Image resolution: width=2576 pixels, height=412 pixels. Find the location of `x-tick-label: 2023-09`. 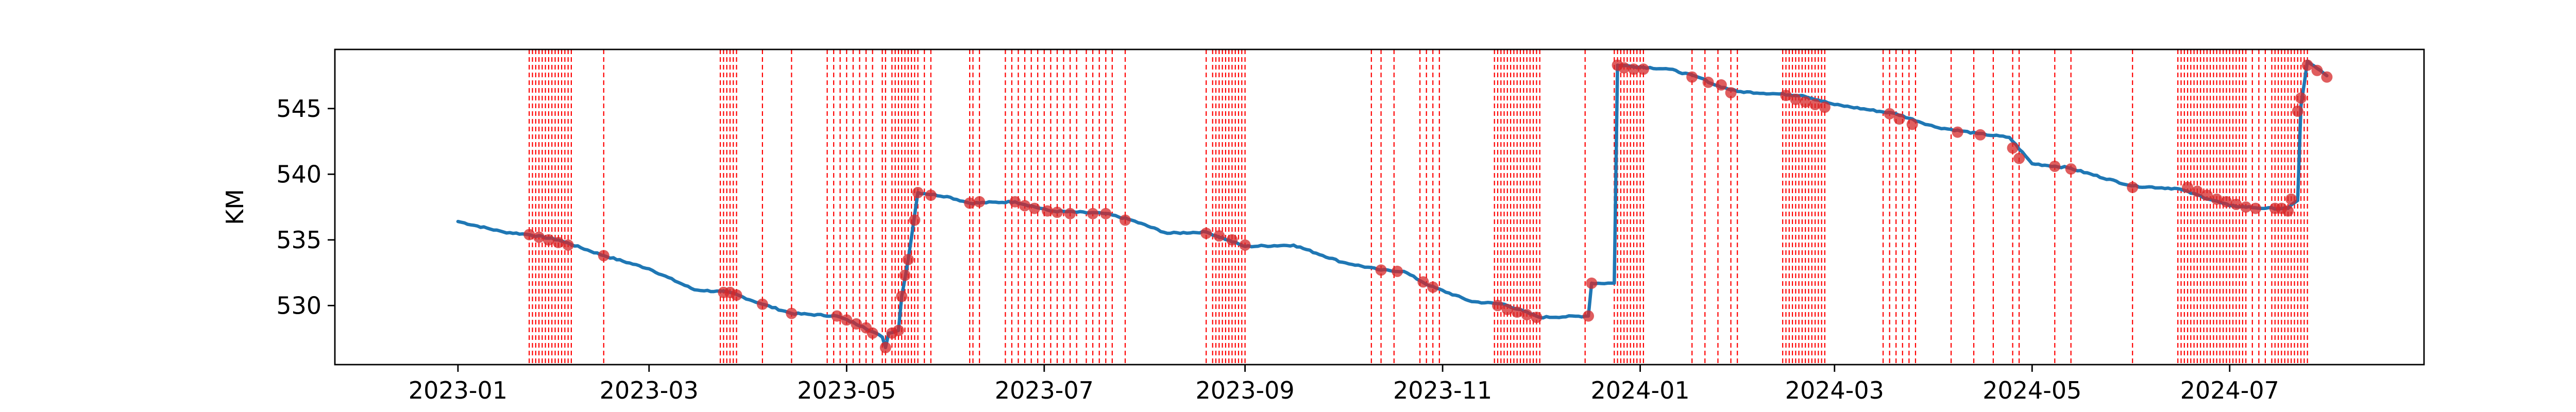

x-tick-label: 2023-09 is located at coordinates (1244, 390).